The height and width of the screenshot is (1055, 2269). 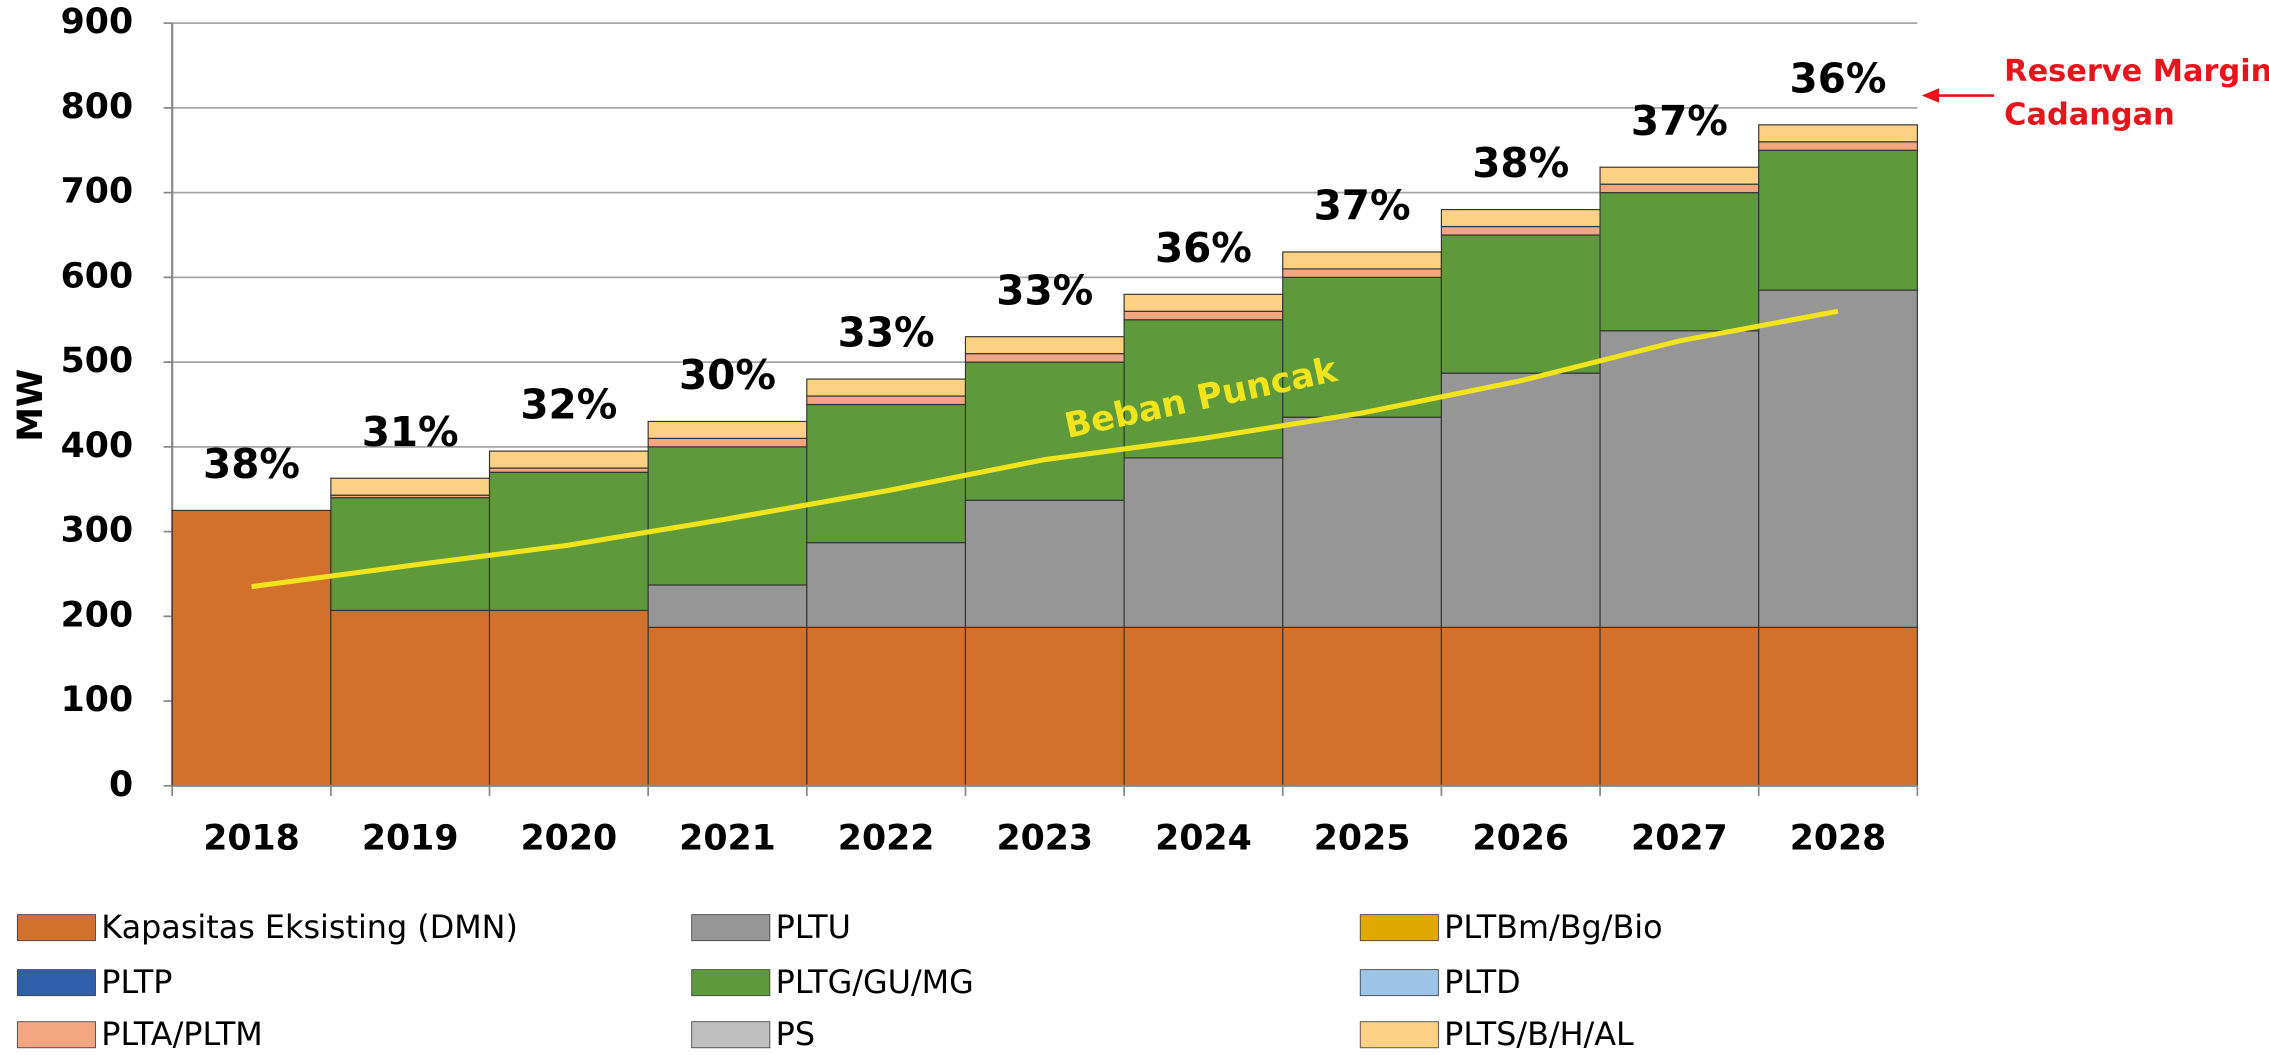 I want to click on x-tick-label: 2025, so click(x=1362, y=838).